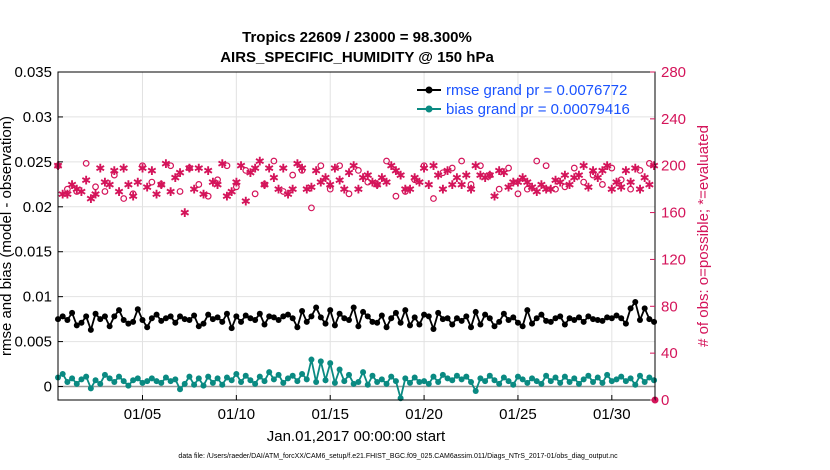 This screenshot has width=830, height=470. Describe the element at coordinates (37, 297) in the screenshot. I see `y-left-tick-label: 0.01` at that location.